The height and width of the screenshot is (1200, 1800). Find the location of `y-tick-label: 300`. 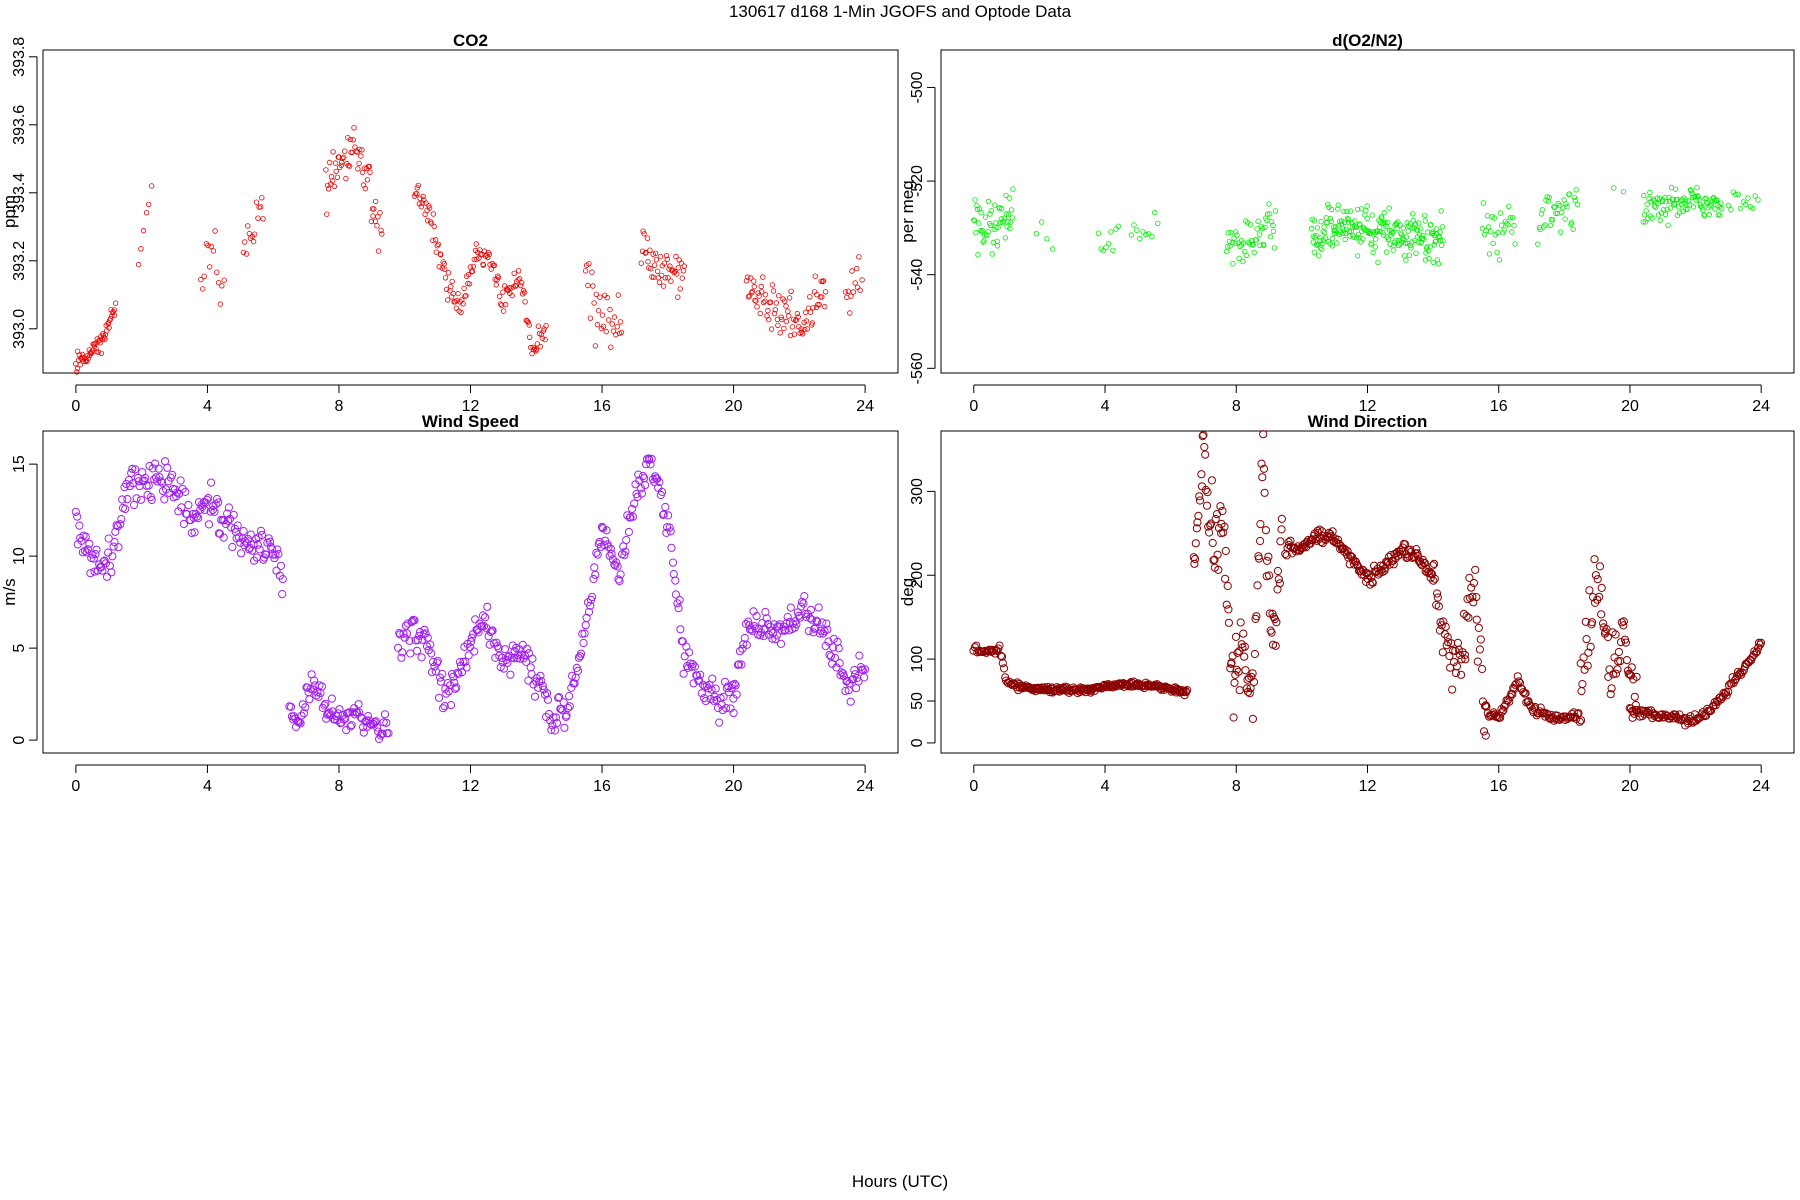

y-tick-label: 300 is located at coordinates (917, 491).